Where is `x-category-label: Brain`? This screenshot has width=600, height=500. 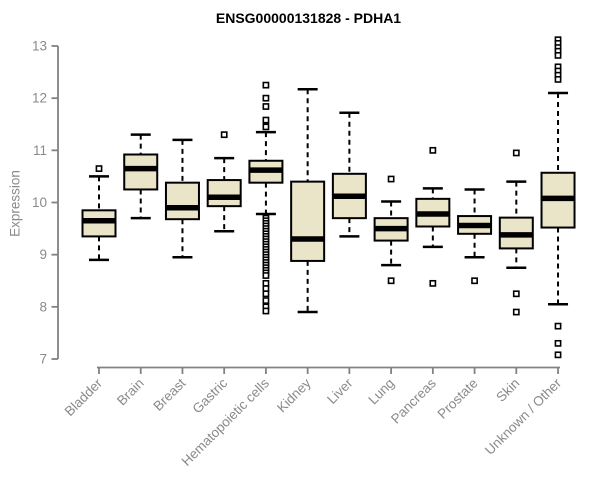 x-category-label: Brain is located at coordinates (130, 392).